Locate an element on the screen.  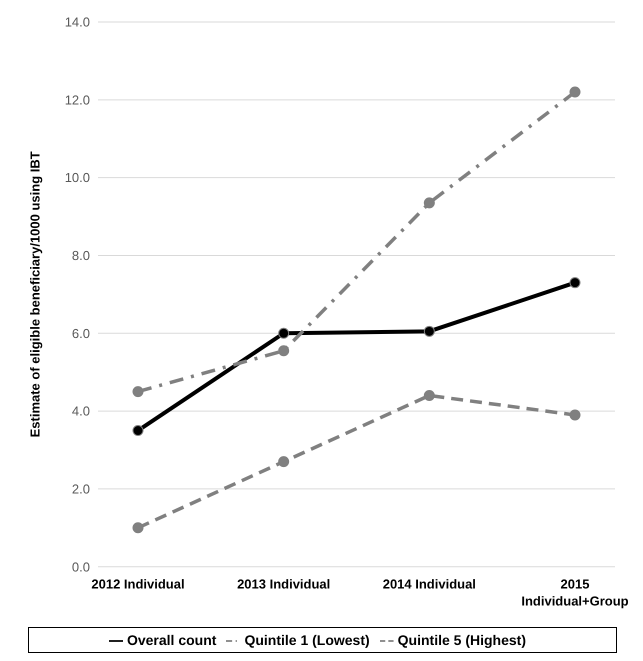
legend-label: Overall count is located at coordinates (171, 640).